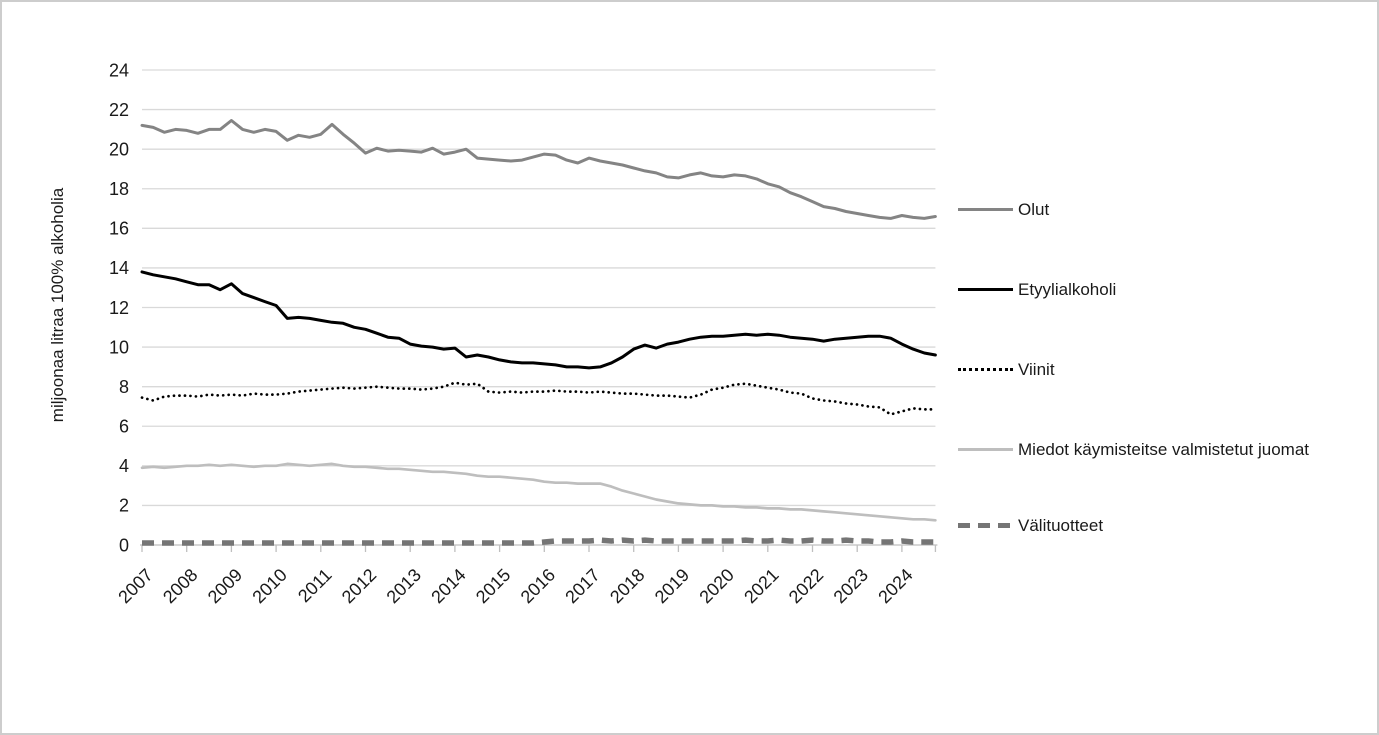 Image resolution: width=1379 pixels, height=735 pixels. Describe the element at coordinates (985, 525) in the screenshot. I see `valituotteet-legend-swatch` at that location.